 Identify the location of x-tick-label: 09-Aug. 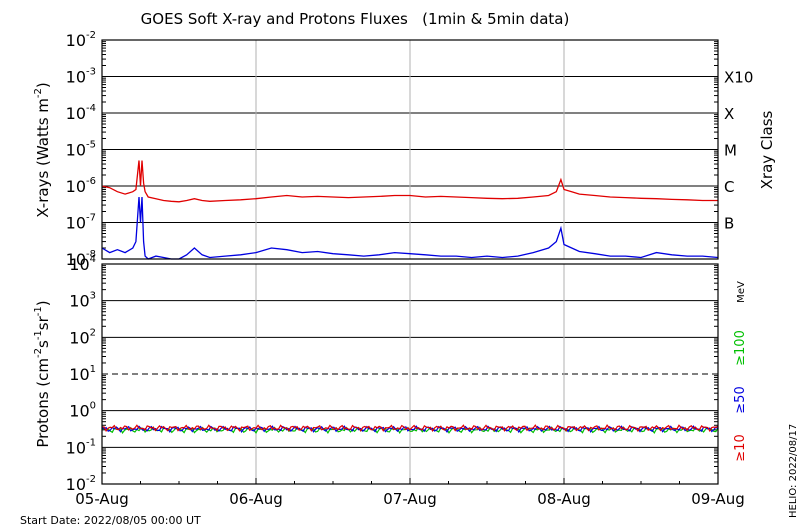
(717, 499).